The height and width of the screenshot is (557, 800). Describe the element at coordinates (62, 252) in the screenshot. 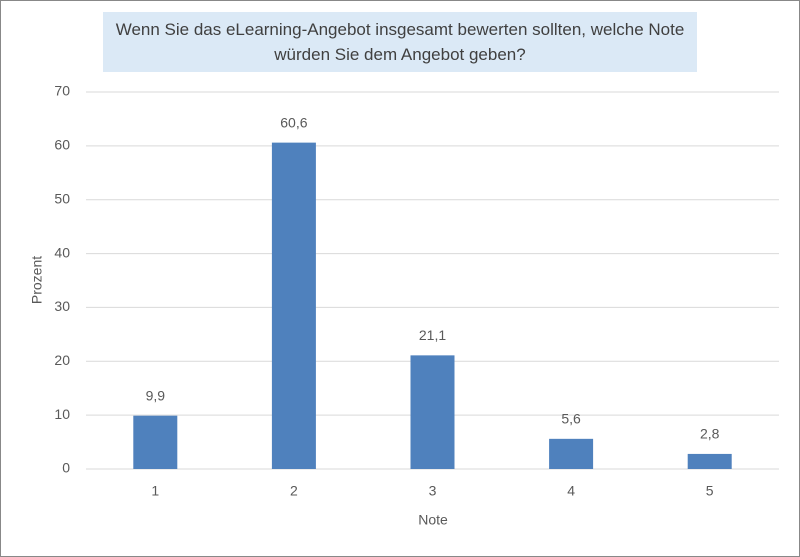

I see `y-tick-label: 40` at that location.